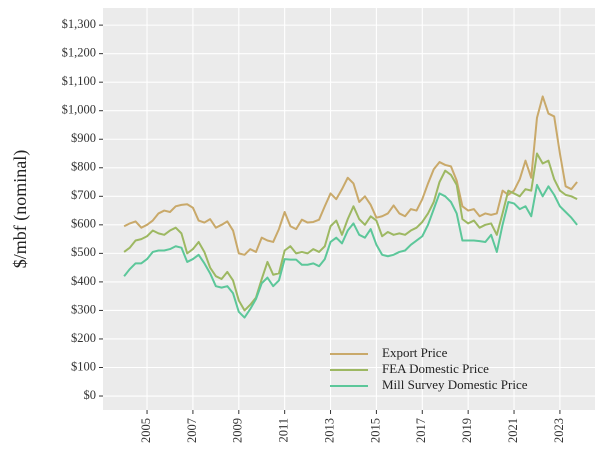 The height and width of the screenshot is (464, 601). Describe the element at coordinates (83, 309) in the screenshot. I see `y-tick-label: $300` at that location.